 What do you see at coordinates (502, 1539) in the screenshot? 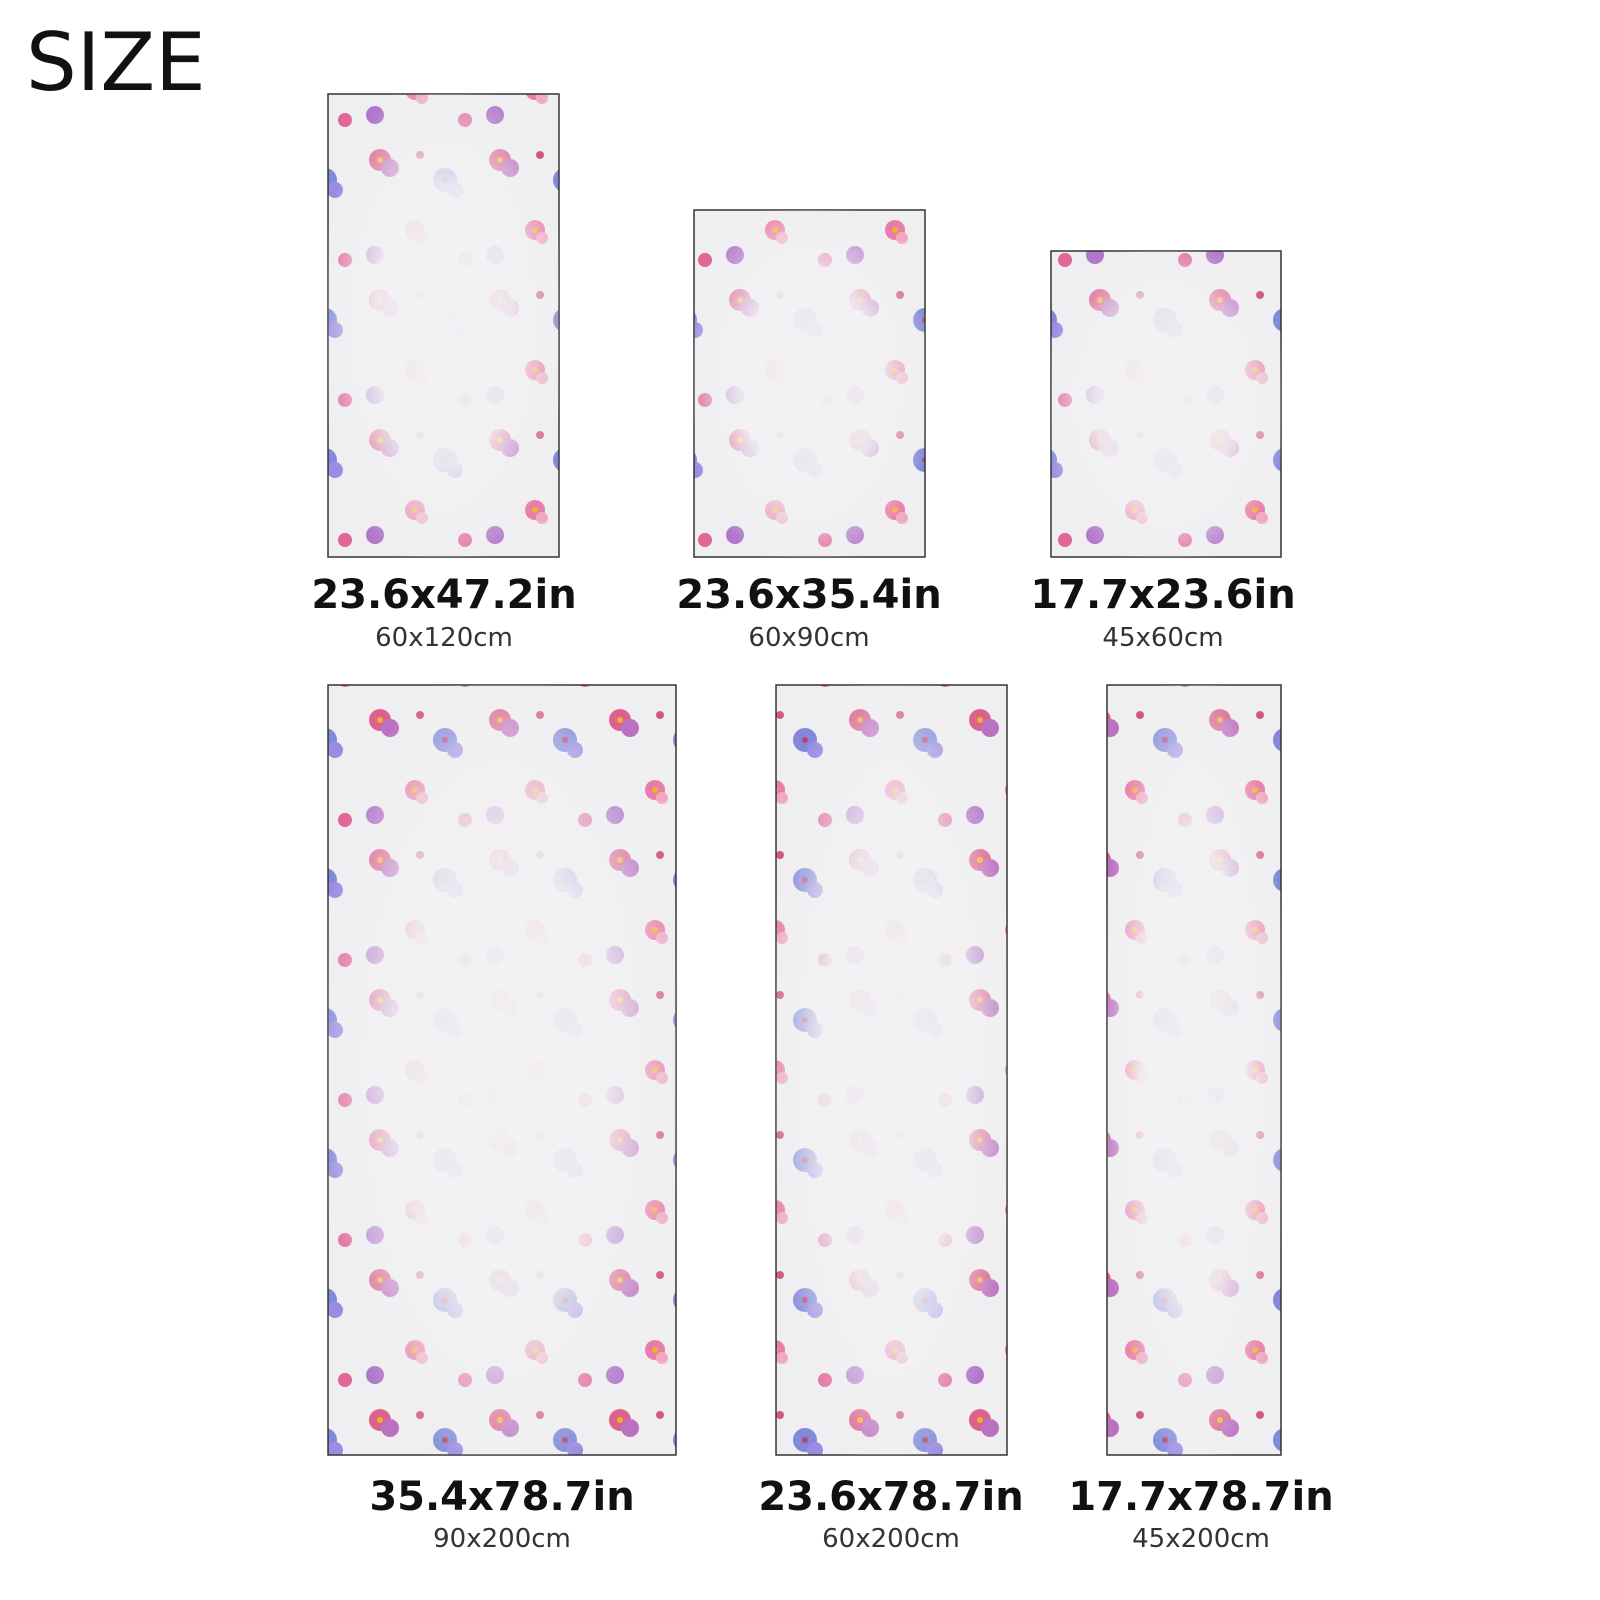
I see `size-cm: 90x200cm` at bounding box center [502, 1539].